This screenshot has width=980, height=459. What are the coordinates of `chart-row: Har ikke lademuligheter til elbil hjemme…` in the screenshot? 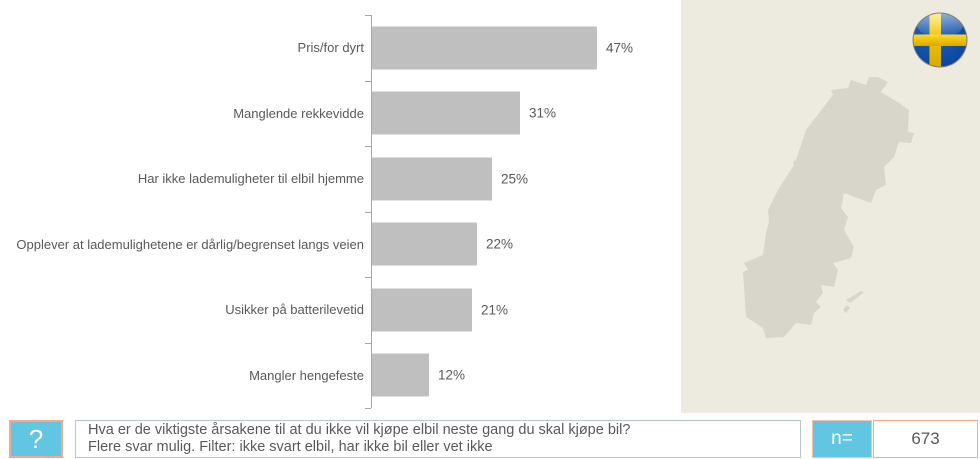 It's located at (340, 179).